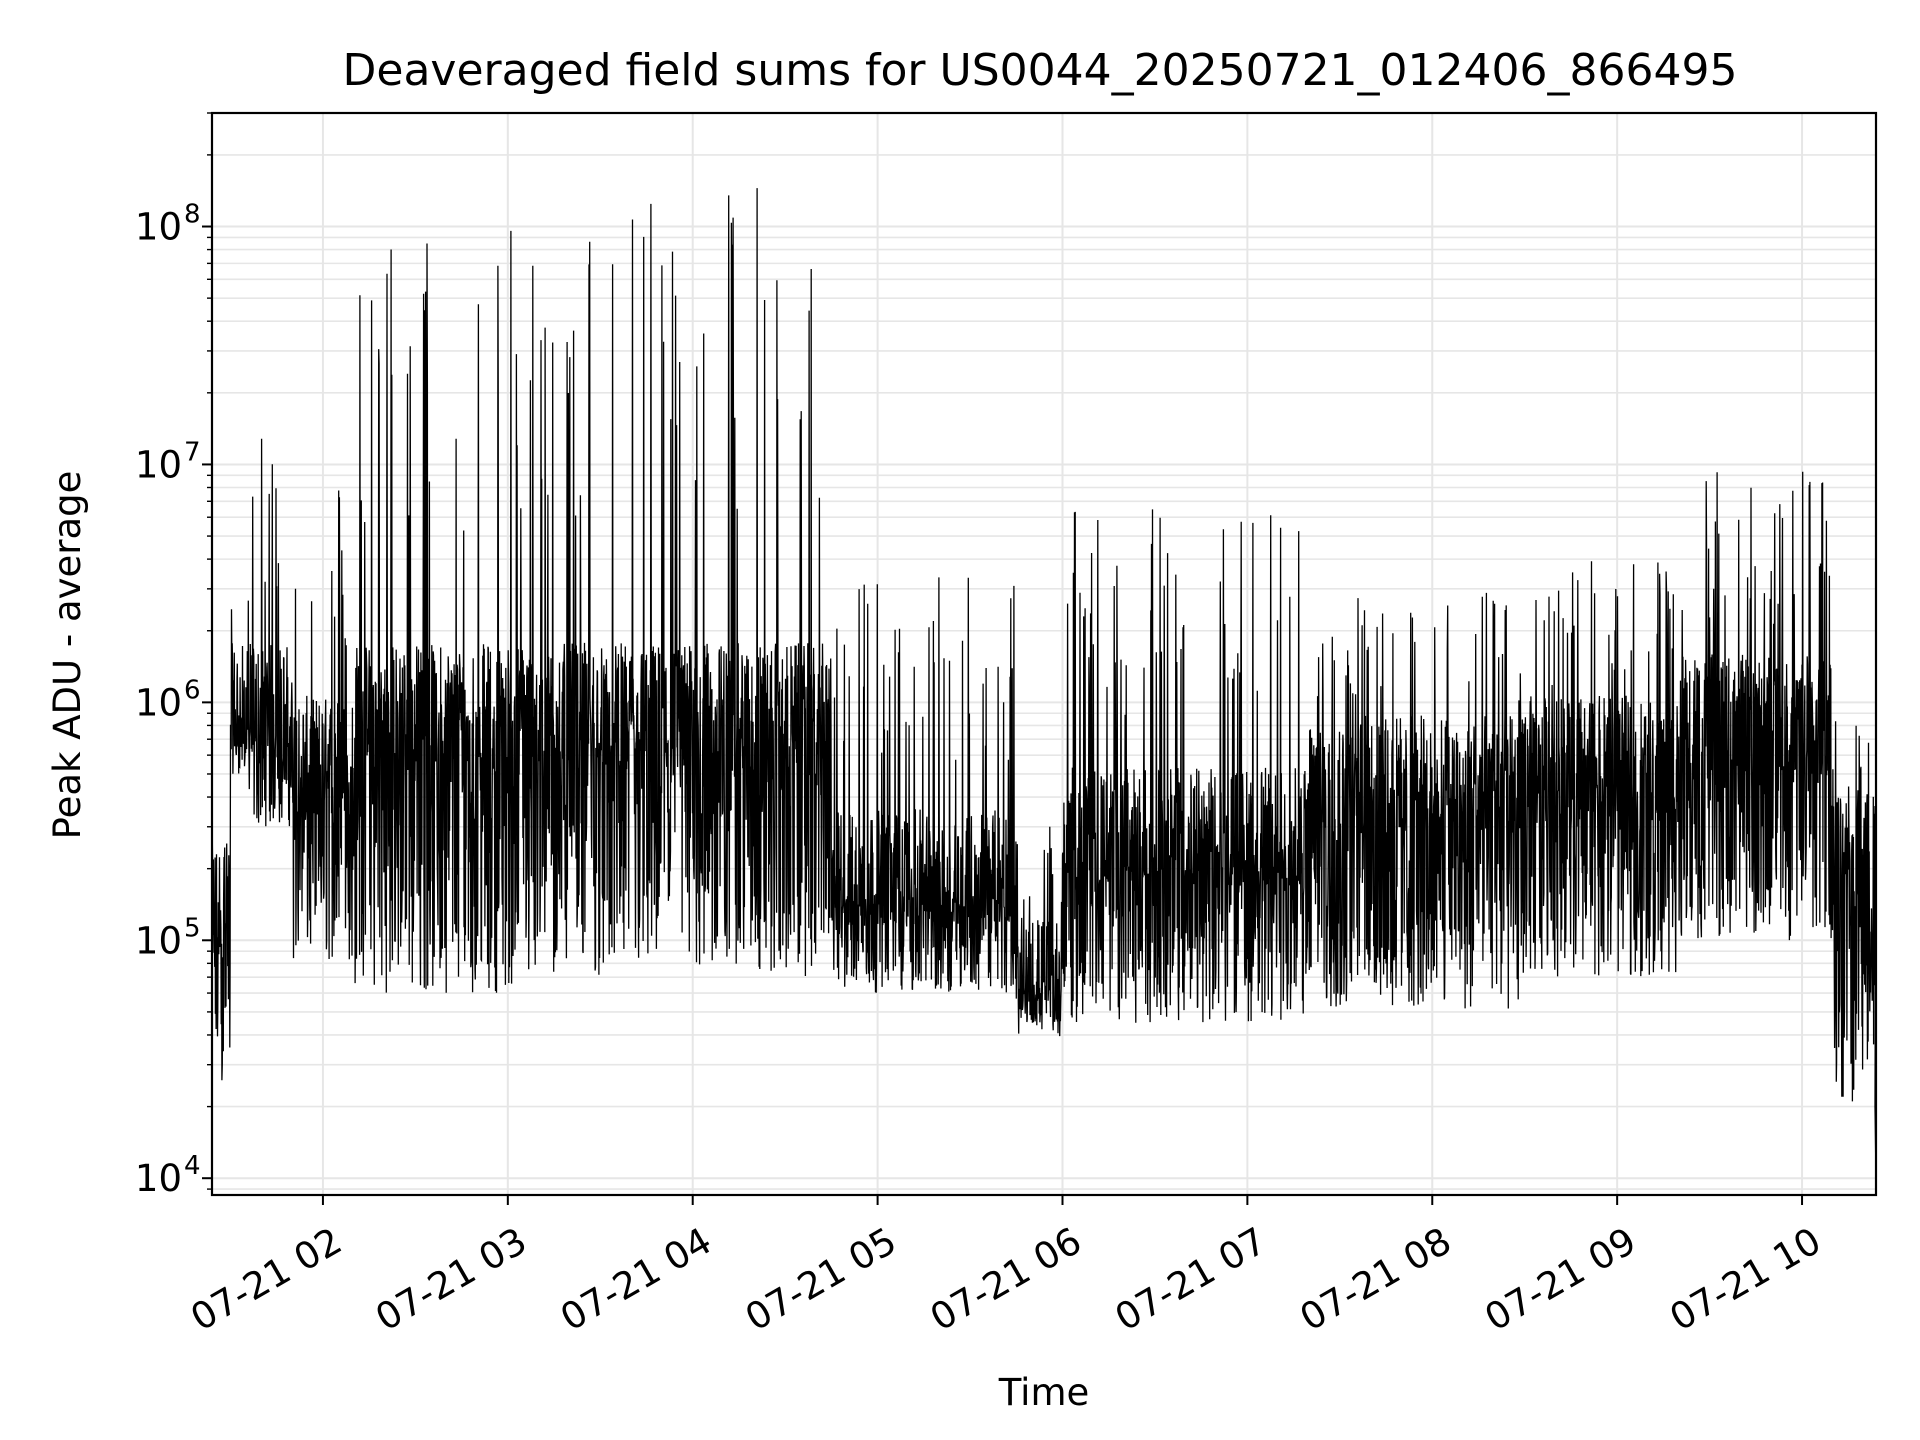 The height and width of the screenshot is (1440, 1920). Describe the element at coordinates (1561, 1279) in the screenshot. I see `x-tick-label: 07-21 09` at that location.